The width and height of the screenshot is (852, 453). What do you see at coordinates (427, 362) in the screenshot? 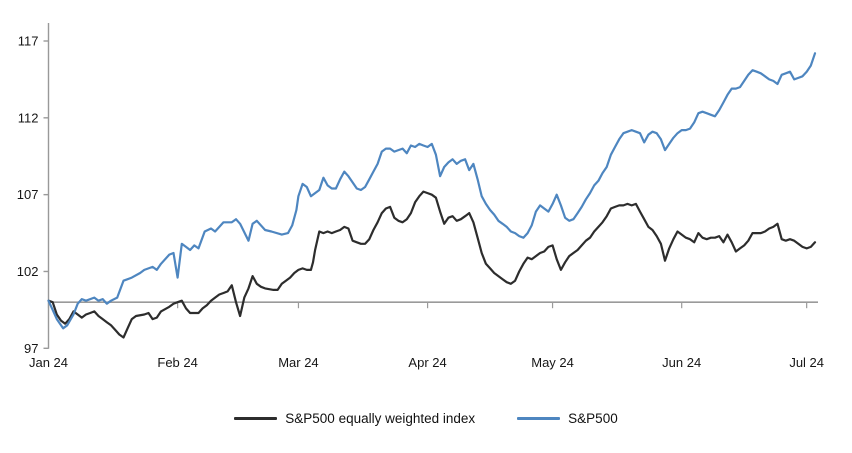
I see `x-tick-label-3: Apr 24` at bounding box center [427, 362].